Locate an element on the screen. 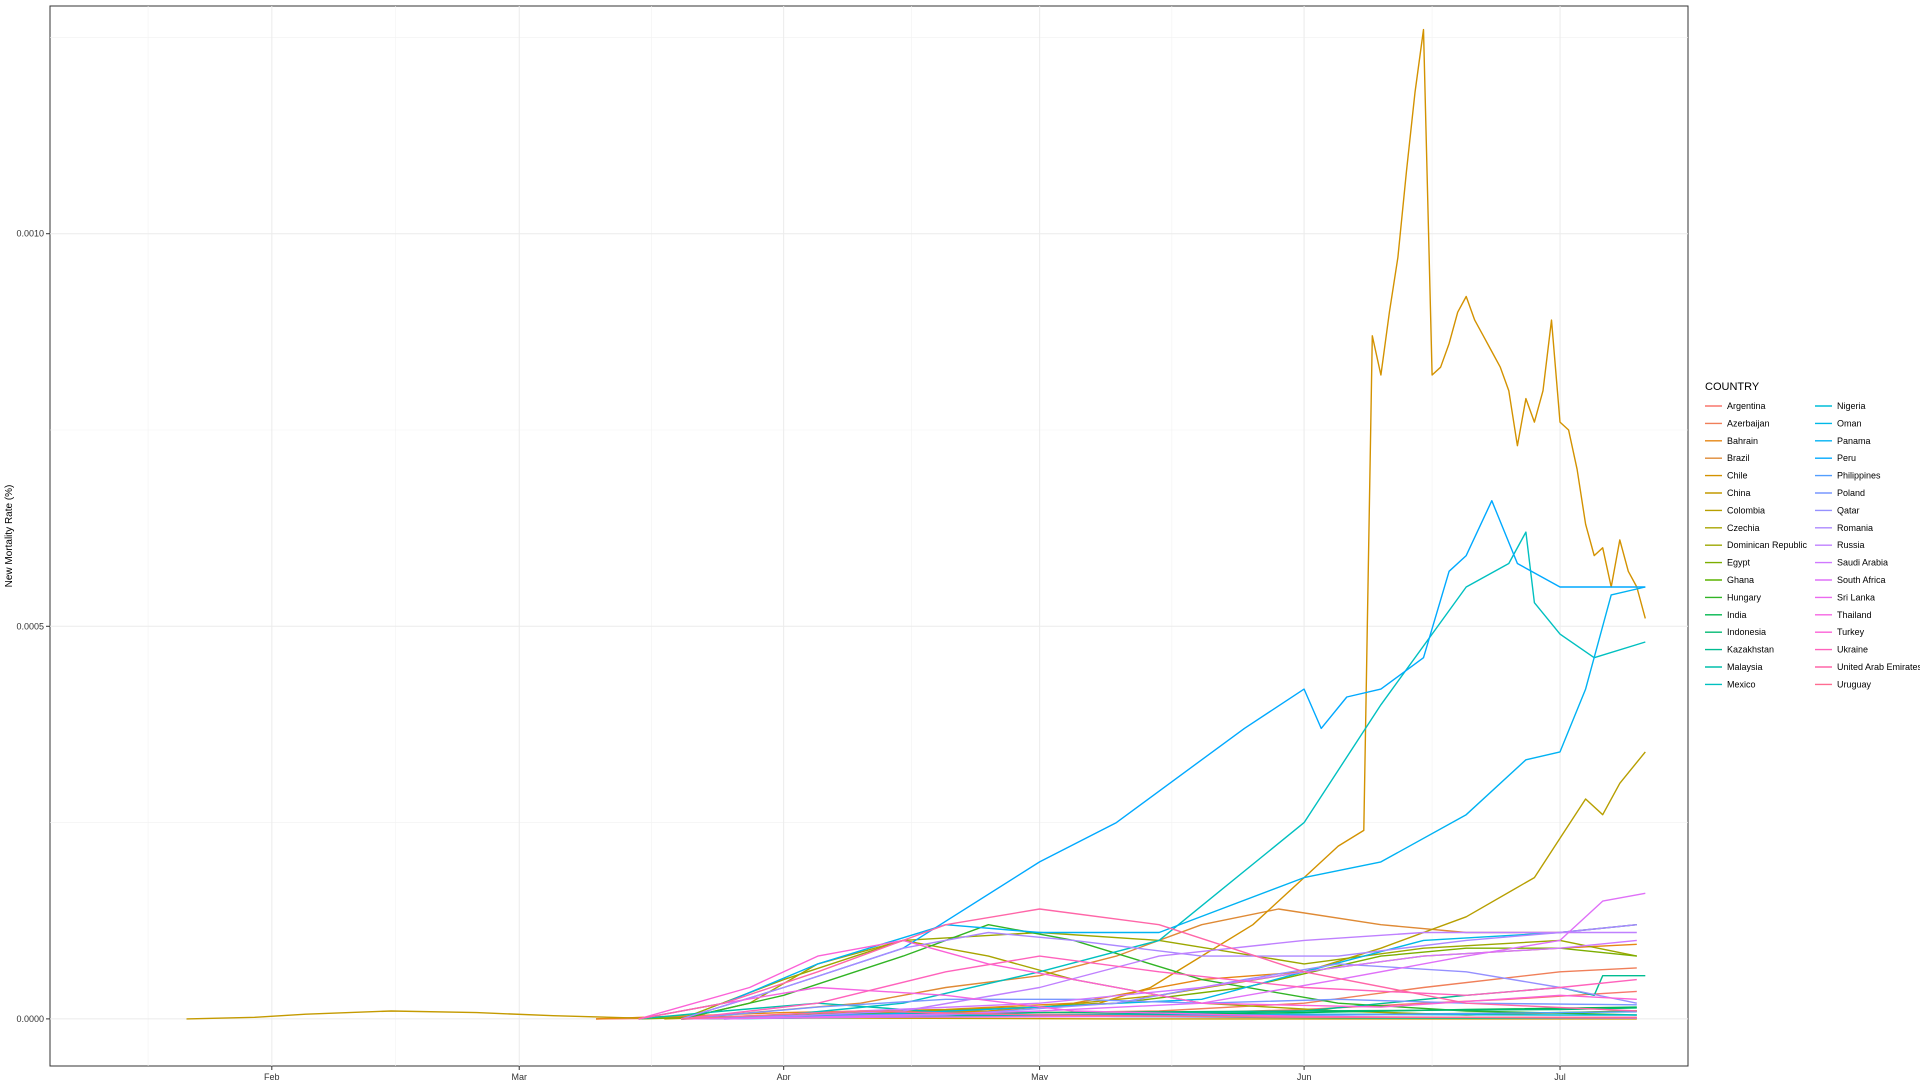  series-line-united-arab-emirates is located at coordinates (1137, 964).